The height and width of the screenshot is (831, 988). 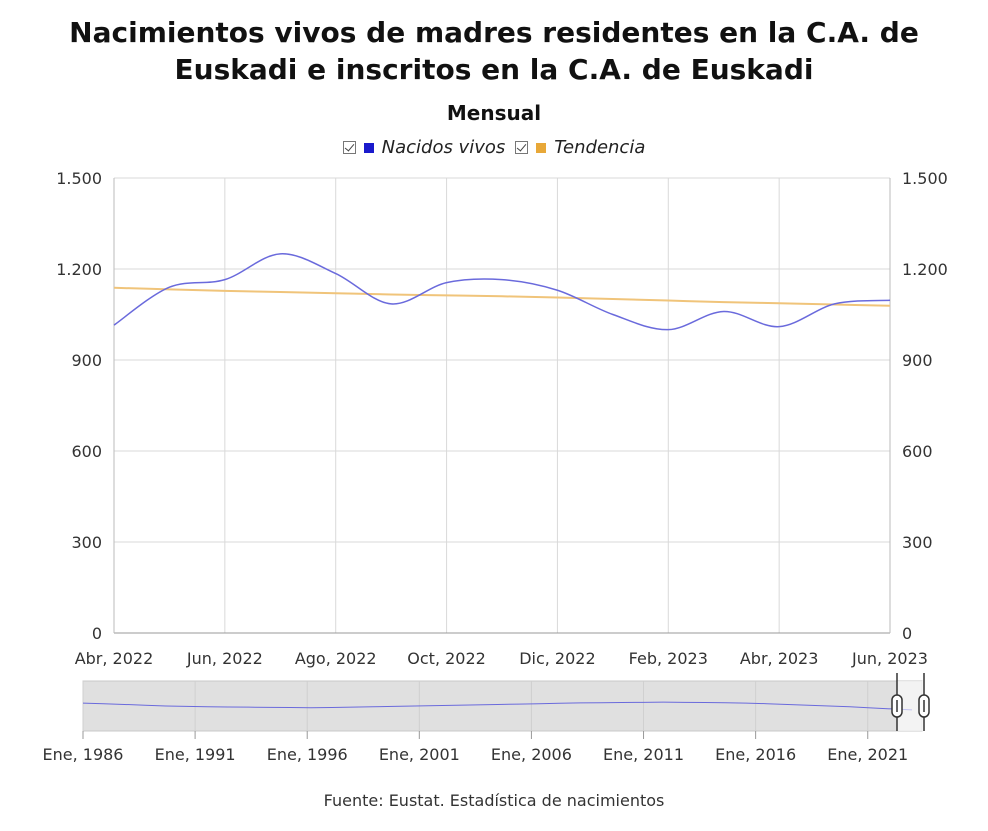 I want to click on navigator-tick-label: Ene, 1986, so click(x=83, y=754).